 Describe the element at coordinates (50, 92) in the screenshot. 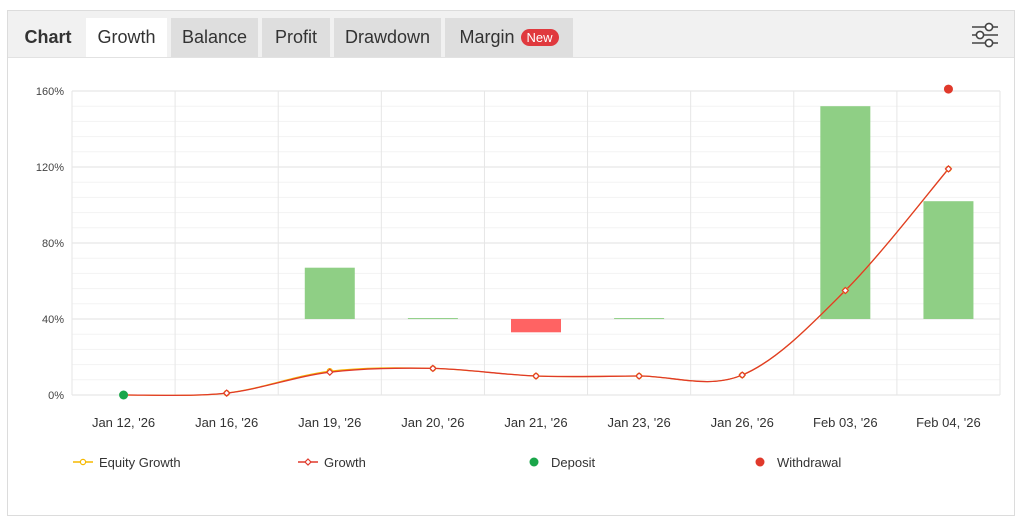

I see `y-tick-label: 160%` at that location.